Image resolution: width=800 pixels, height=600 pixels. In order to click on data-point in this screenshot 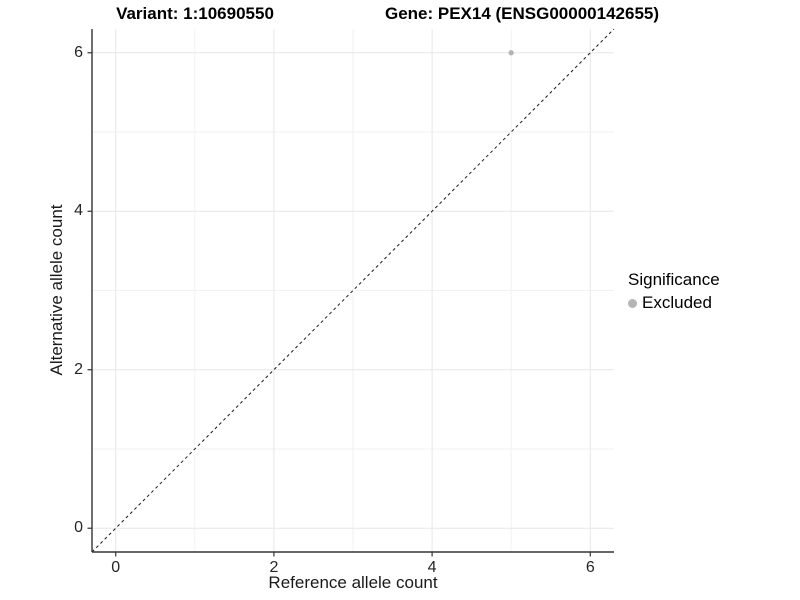, I will do `click(511, 53)`.